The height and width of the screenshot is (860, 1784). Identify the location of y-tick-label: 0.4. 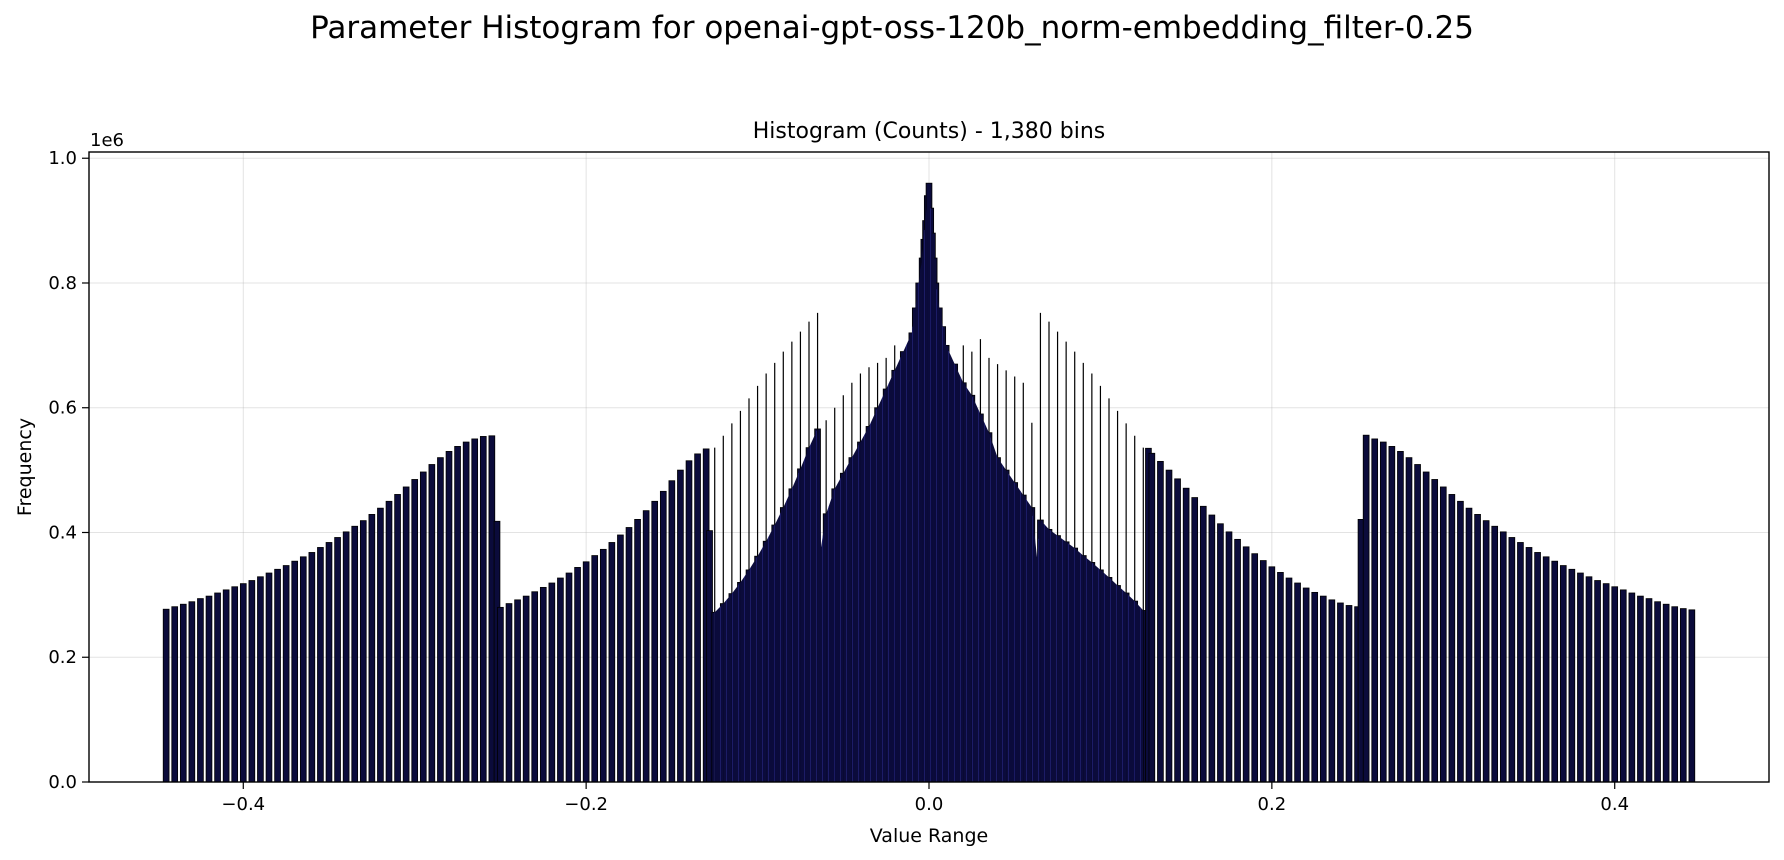
(62, 532).